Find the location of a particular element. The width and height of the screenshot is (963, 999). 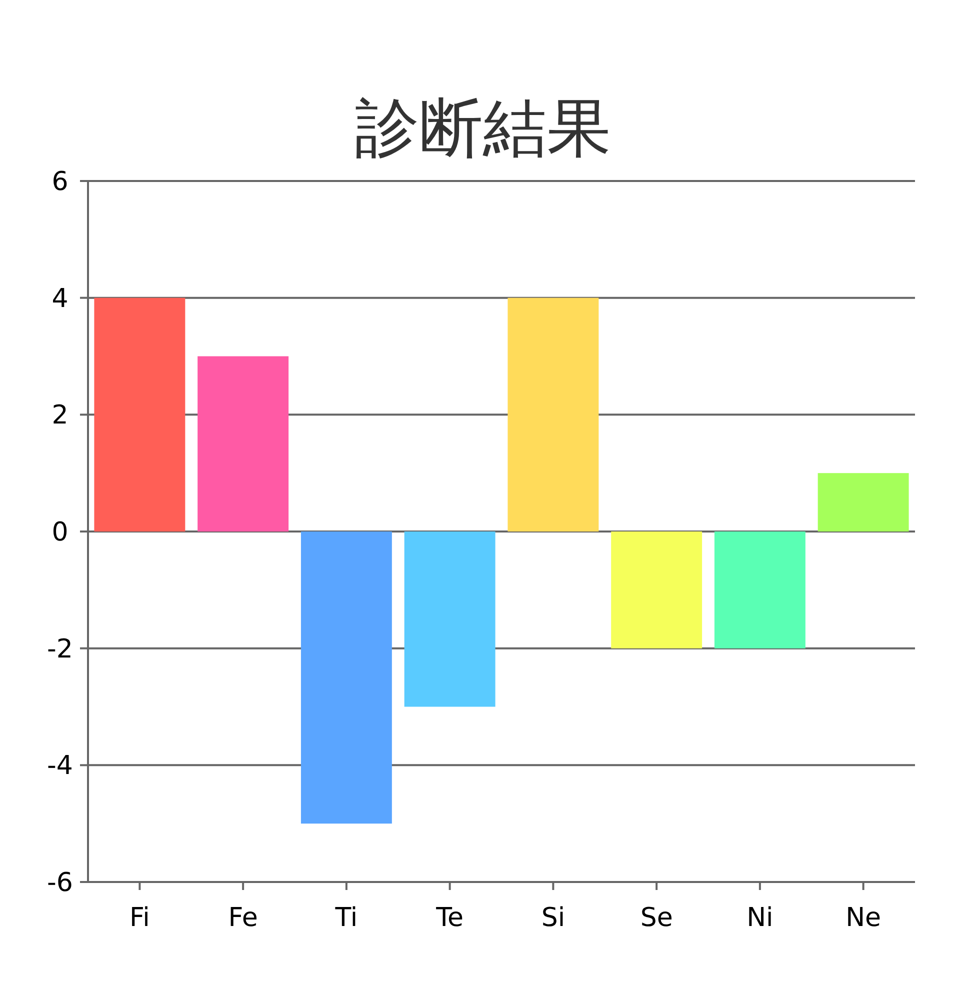

x-tick-label: Si is located at coordinates (553, 918).